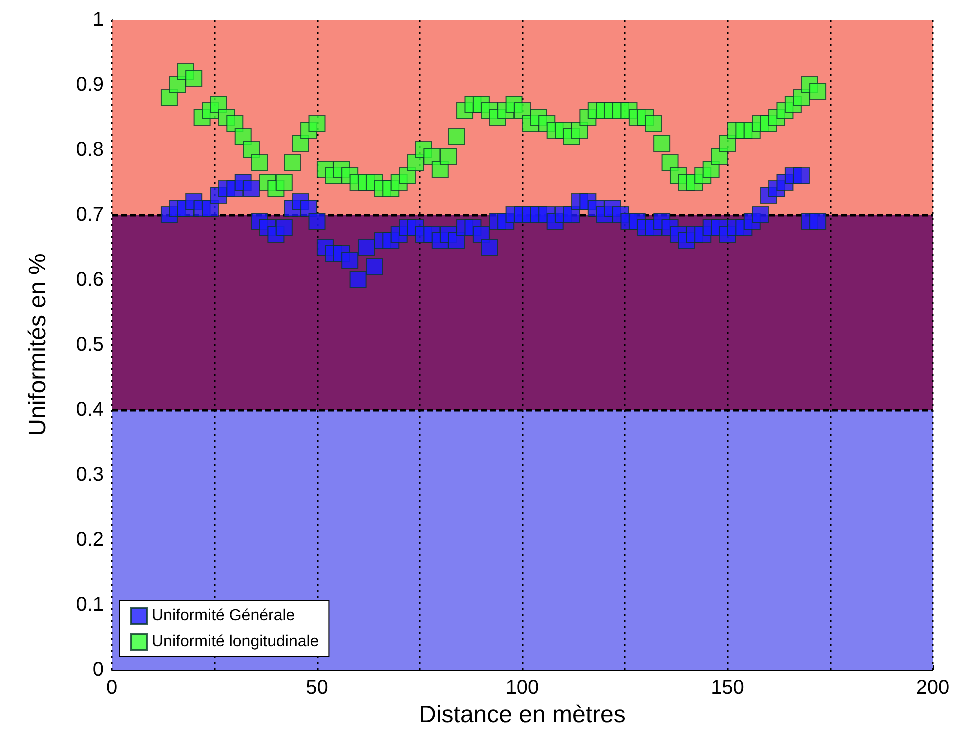  I want to click on y-tick-label: 0.4, so click(90, 410).